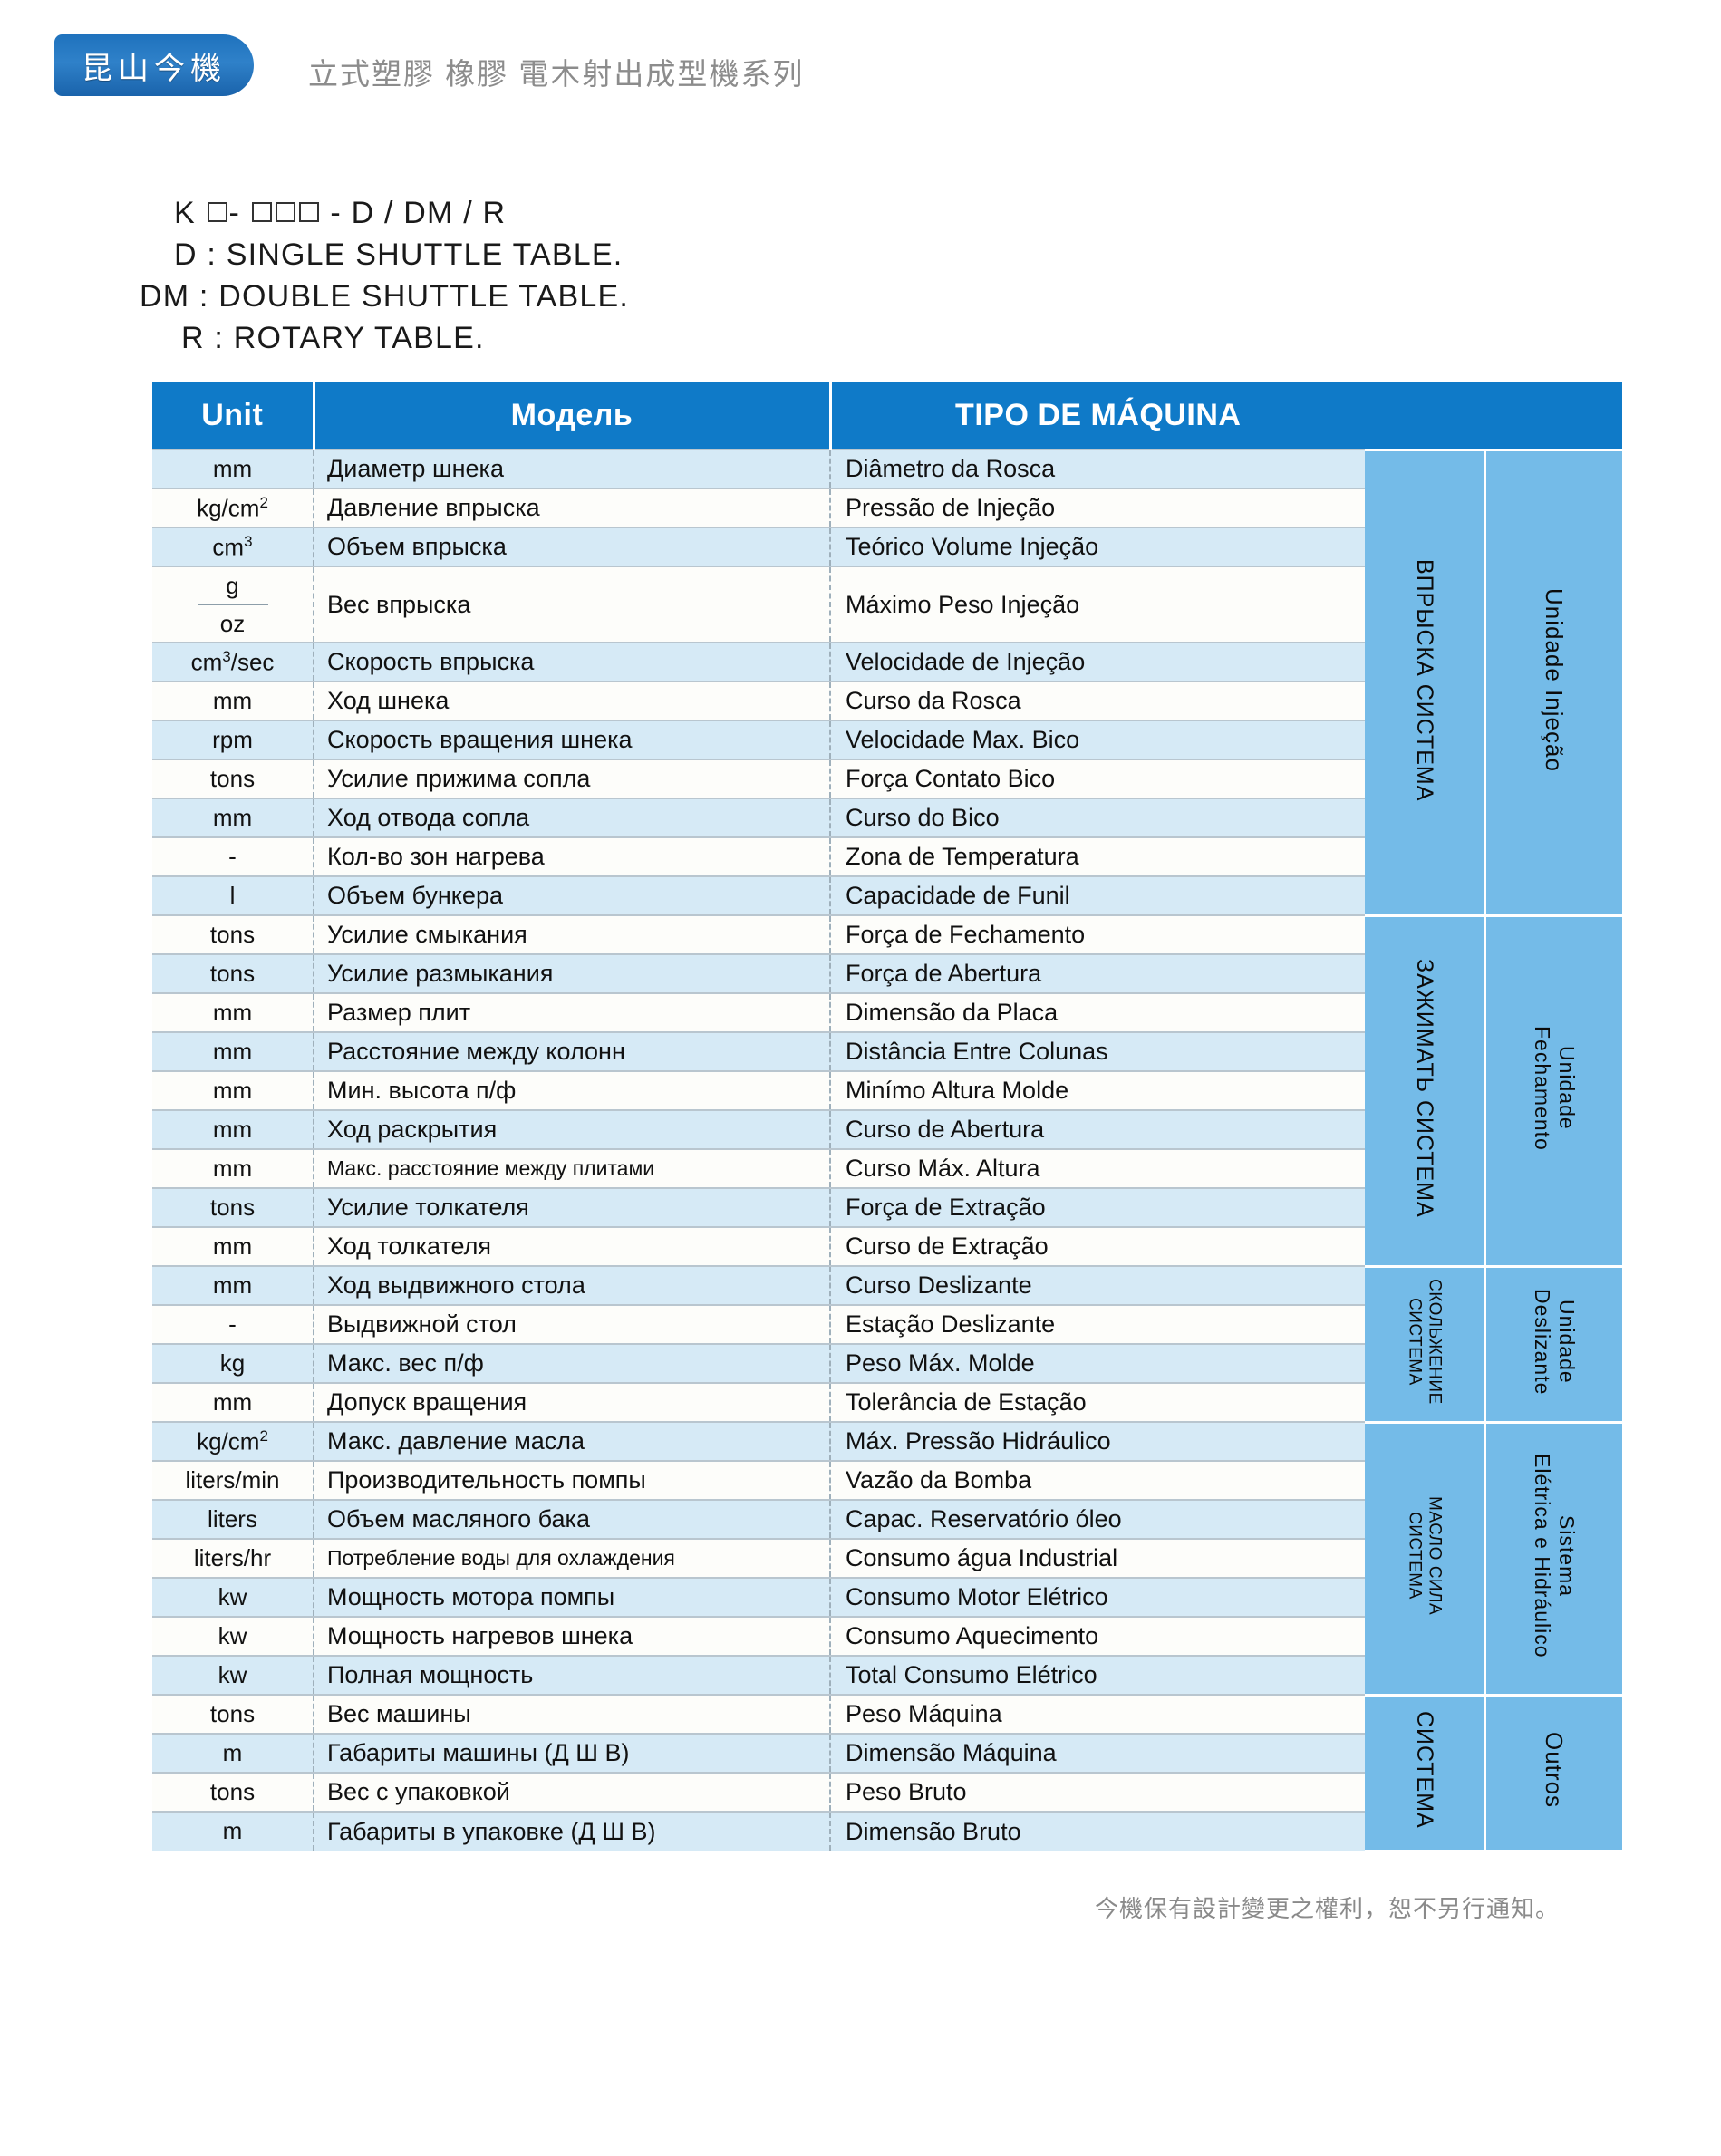 Image resolution: width=1721 pixels, height=2156 pixels. What do you see at coordinates (887, 856) in the screenshot?
I see `table-row: - Кол-во зон нагрева Zona de Temperatura` at bounding box center [887, 856].